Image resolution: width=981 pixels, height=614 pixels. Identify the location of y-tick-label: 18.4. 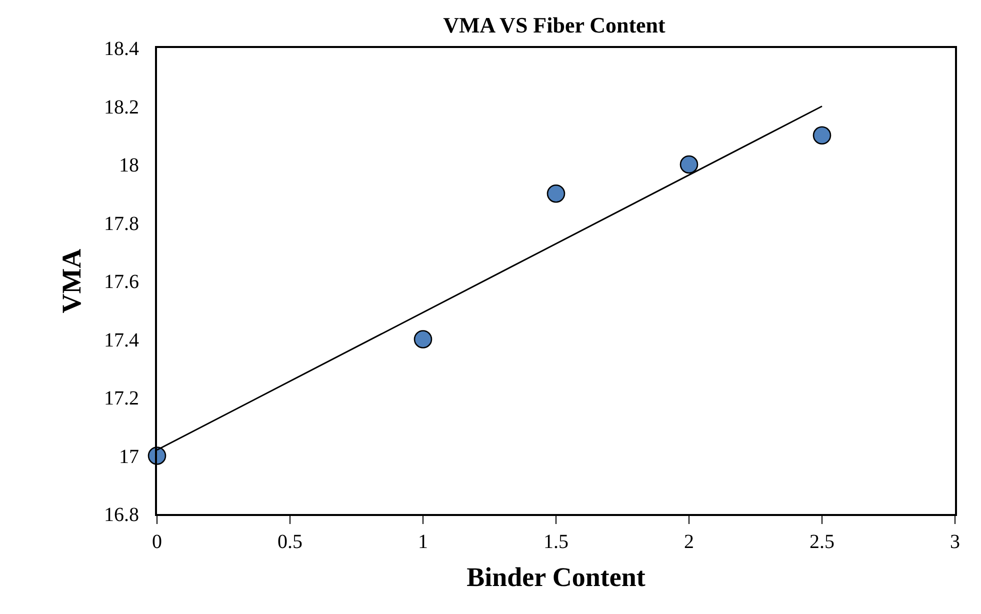
(121, 49).